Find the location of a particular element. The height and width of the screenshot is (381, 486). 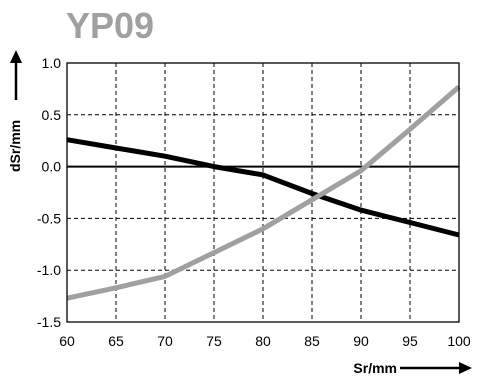

x-tick-label-3: 75 is located at coordinates (214, 341).